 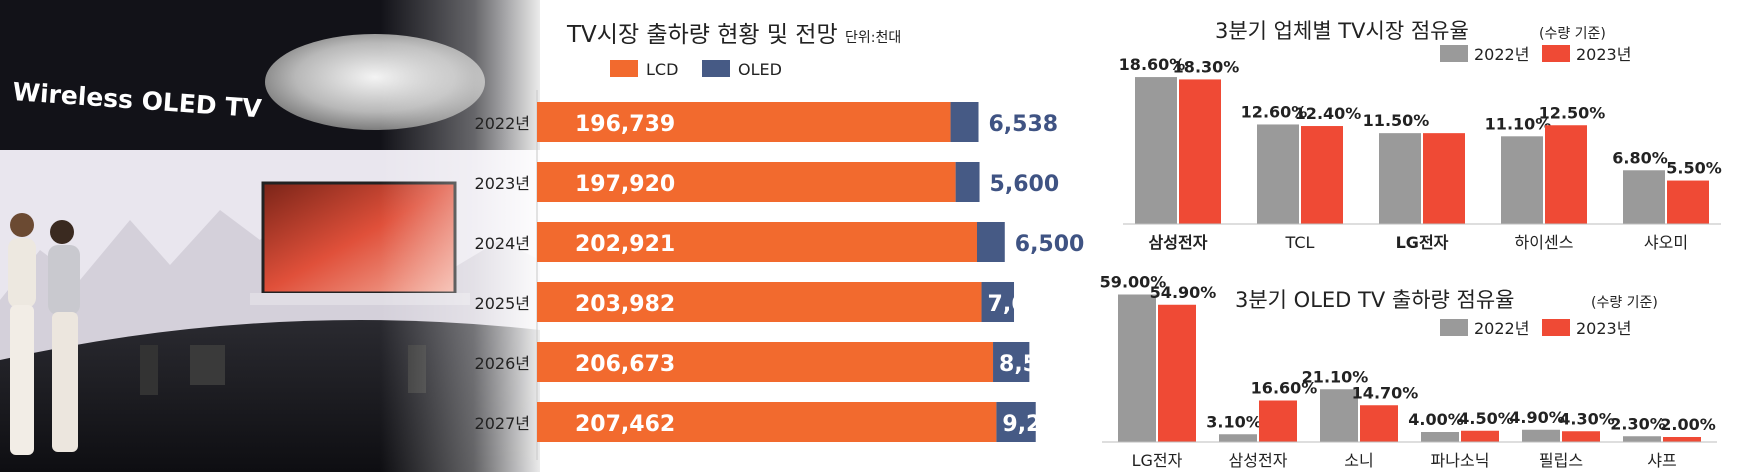 I want to click on legend-swatch-oled, so click(x=716, y=68).